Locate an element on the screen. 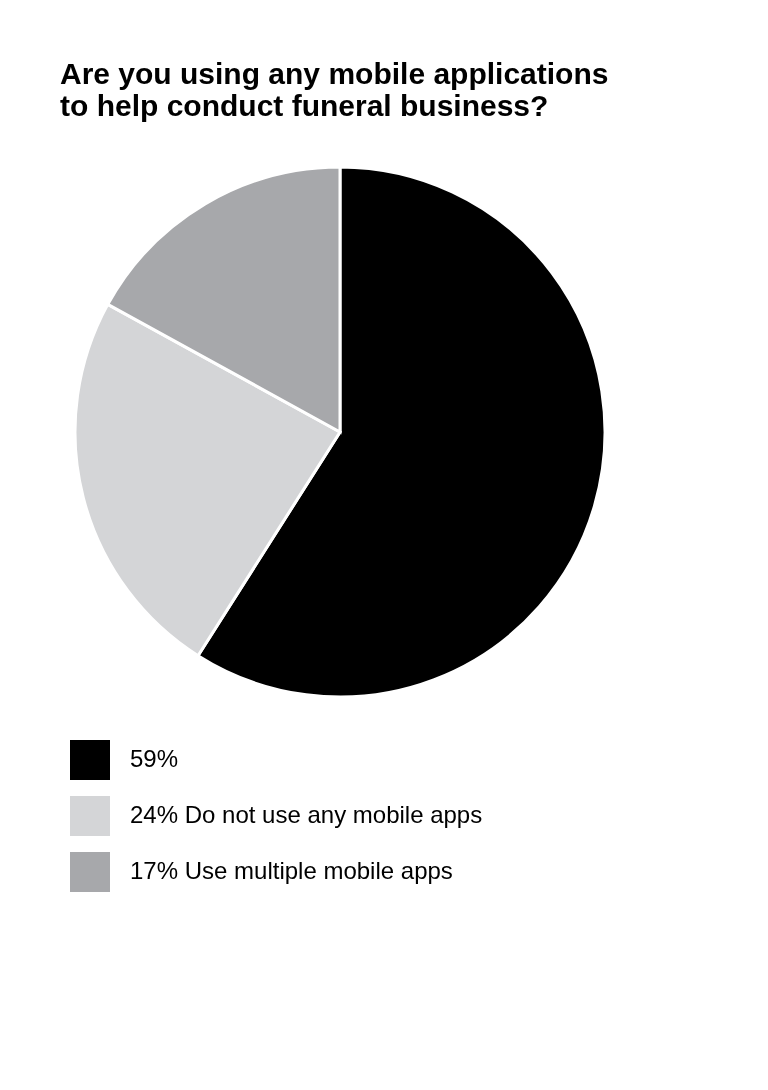 The width and height of the screenshot is (768, 1090). text: to help conduct funeral business? is located at coordinates (304, 105).